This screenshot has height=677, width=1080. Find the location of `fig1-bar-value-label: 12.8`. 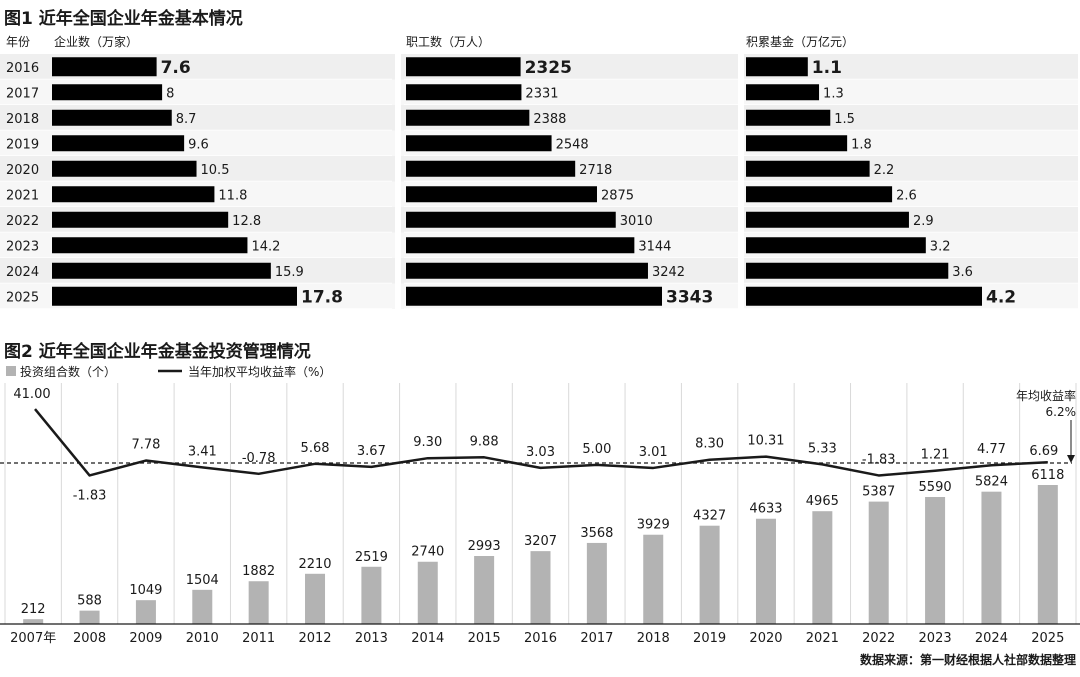

fig1-bar-value-label: 12.8 is located at coordinates (246, 221).